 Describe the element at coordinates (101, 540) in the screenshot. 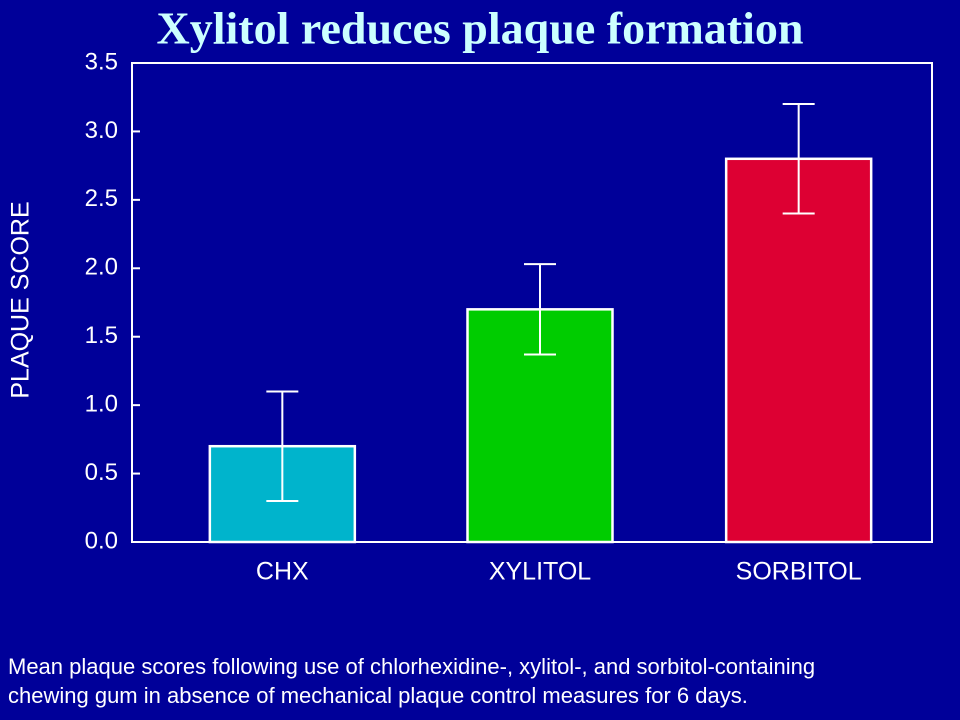

I see `y-tick-label: 0.0` at that location.